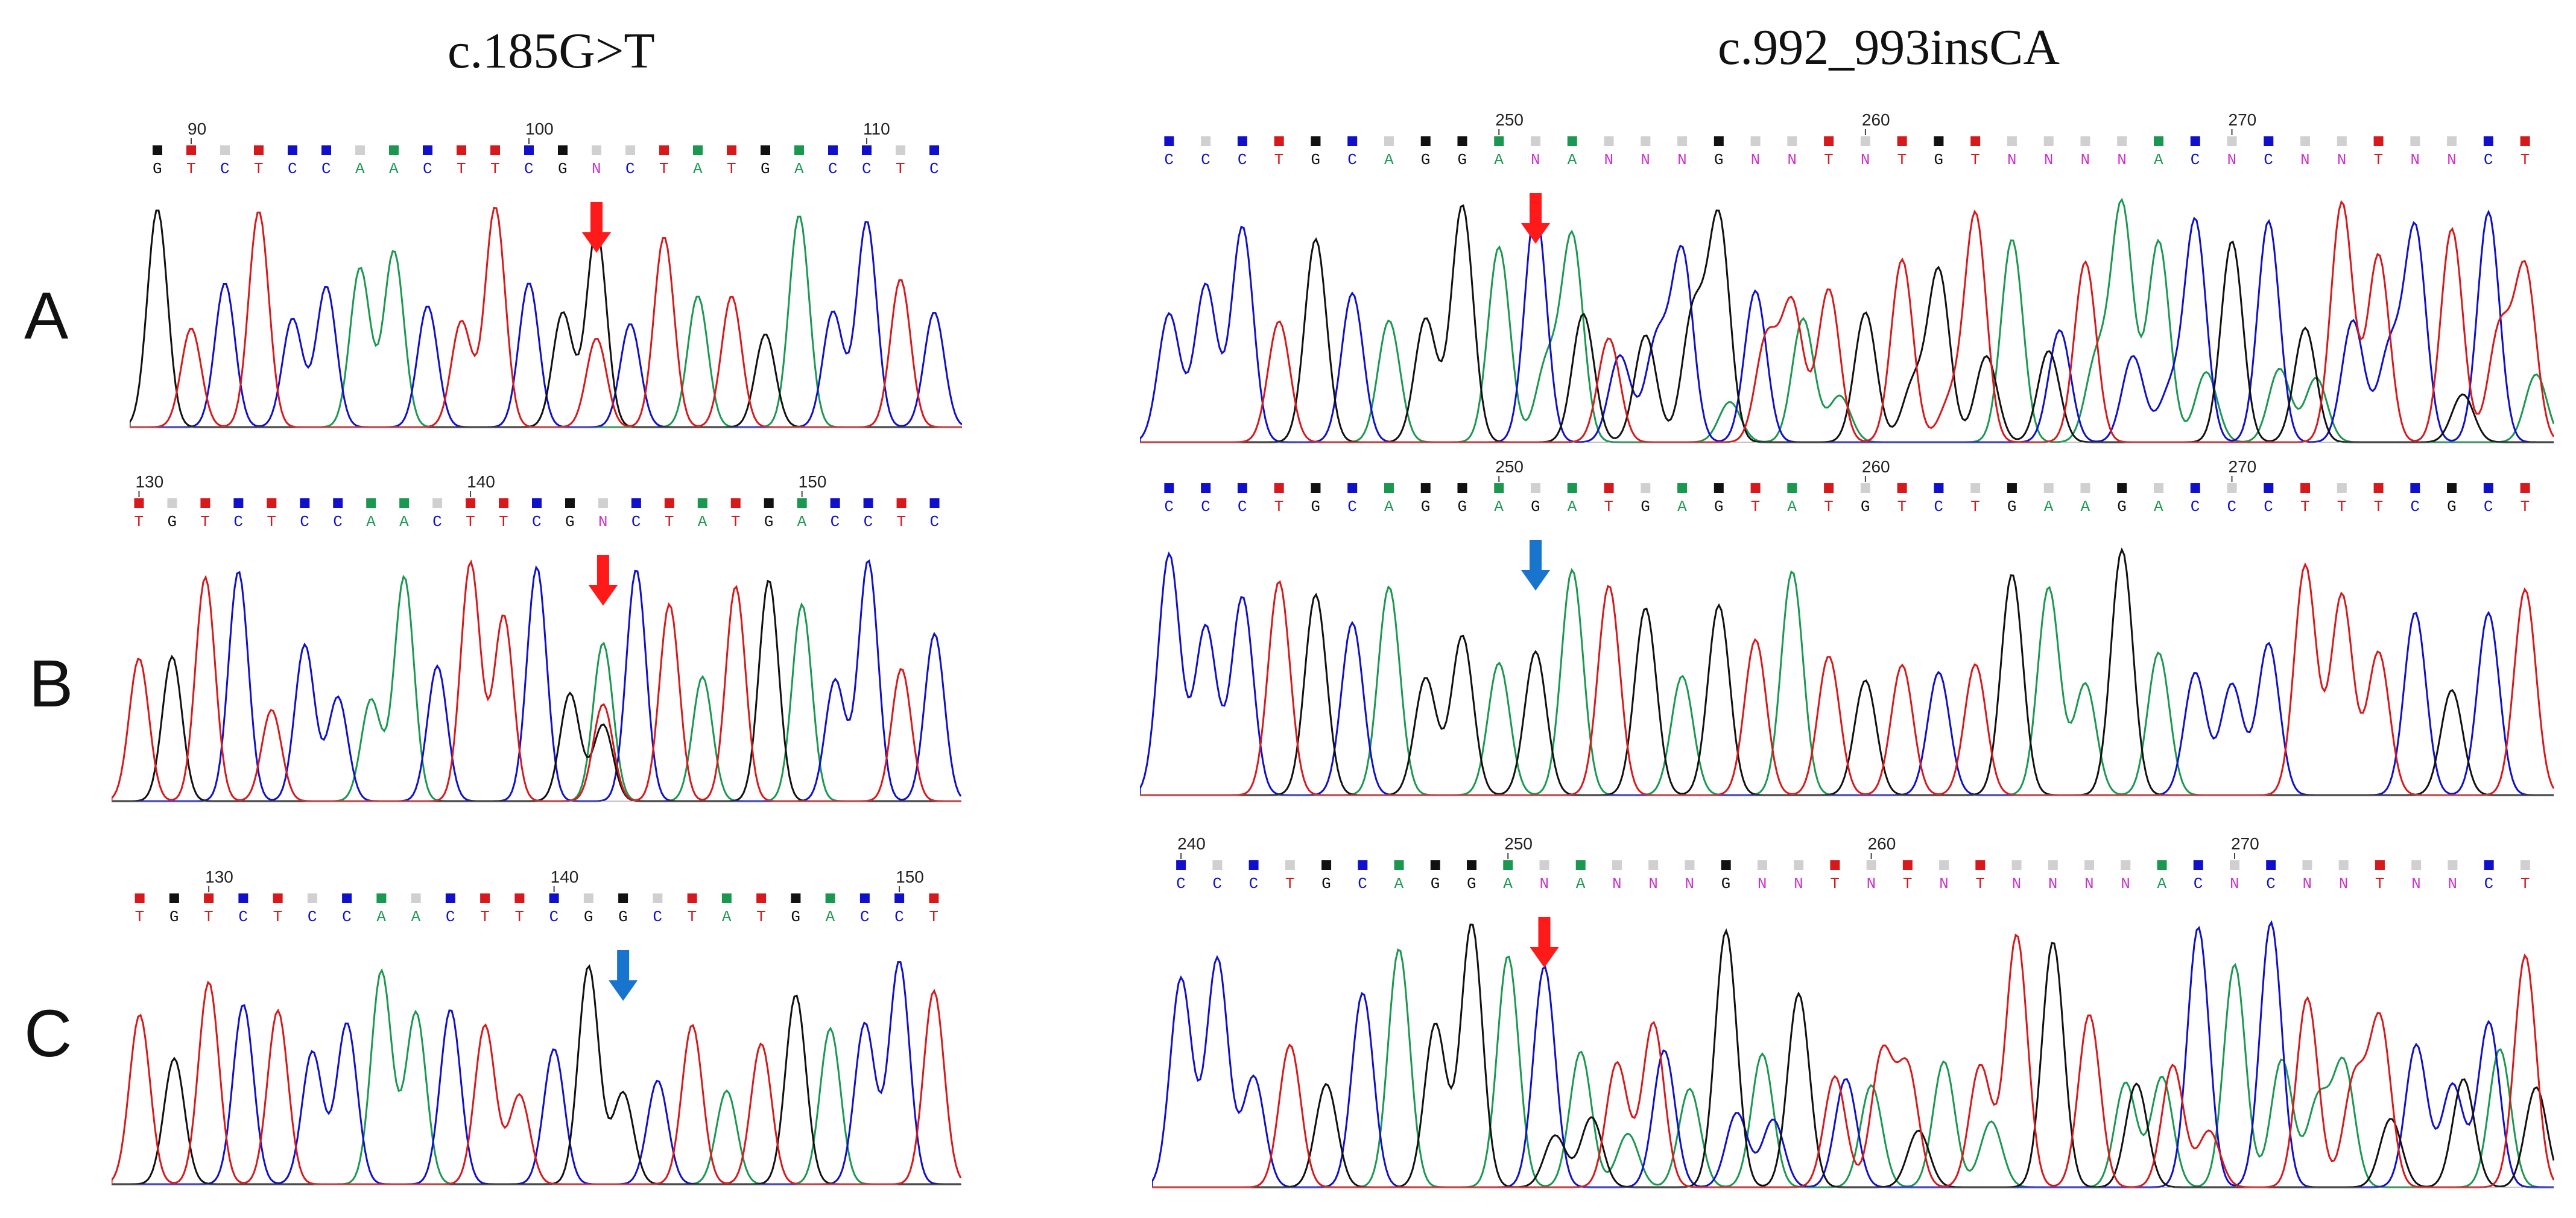  Describe the element at coordinates (910, 877) in the screenshot. I see `position-label: 150` at that location.